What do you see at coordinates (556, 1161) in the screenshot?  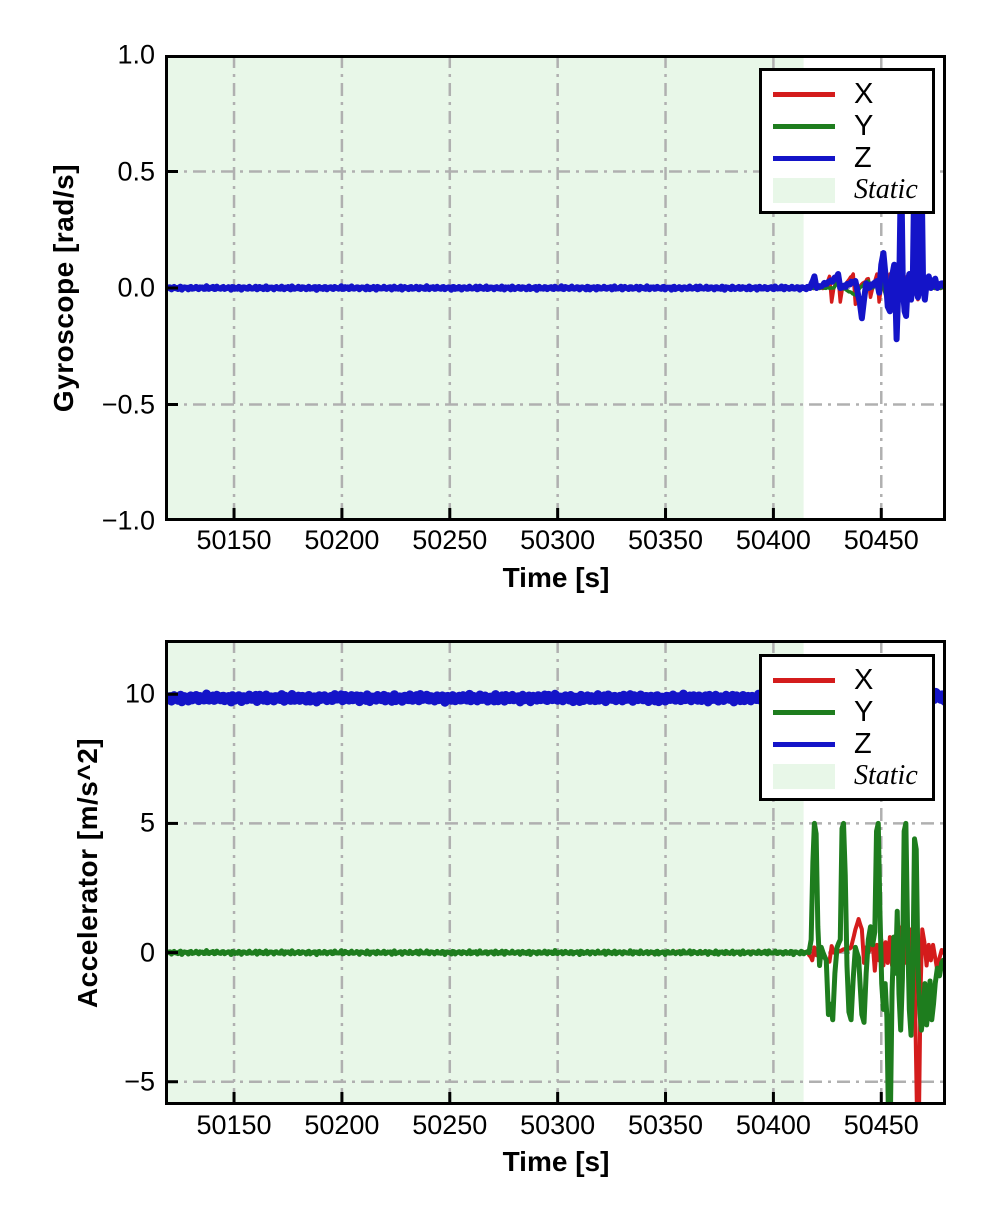 I see `accelerator-x-axis-label: Time [s]` at bounding box center [556, 1161].